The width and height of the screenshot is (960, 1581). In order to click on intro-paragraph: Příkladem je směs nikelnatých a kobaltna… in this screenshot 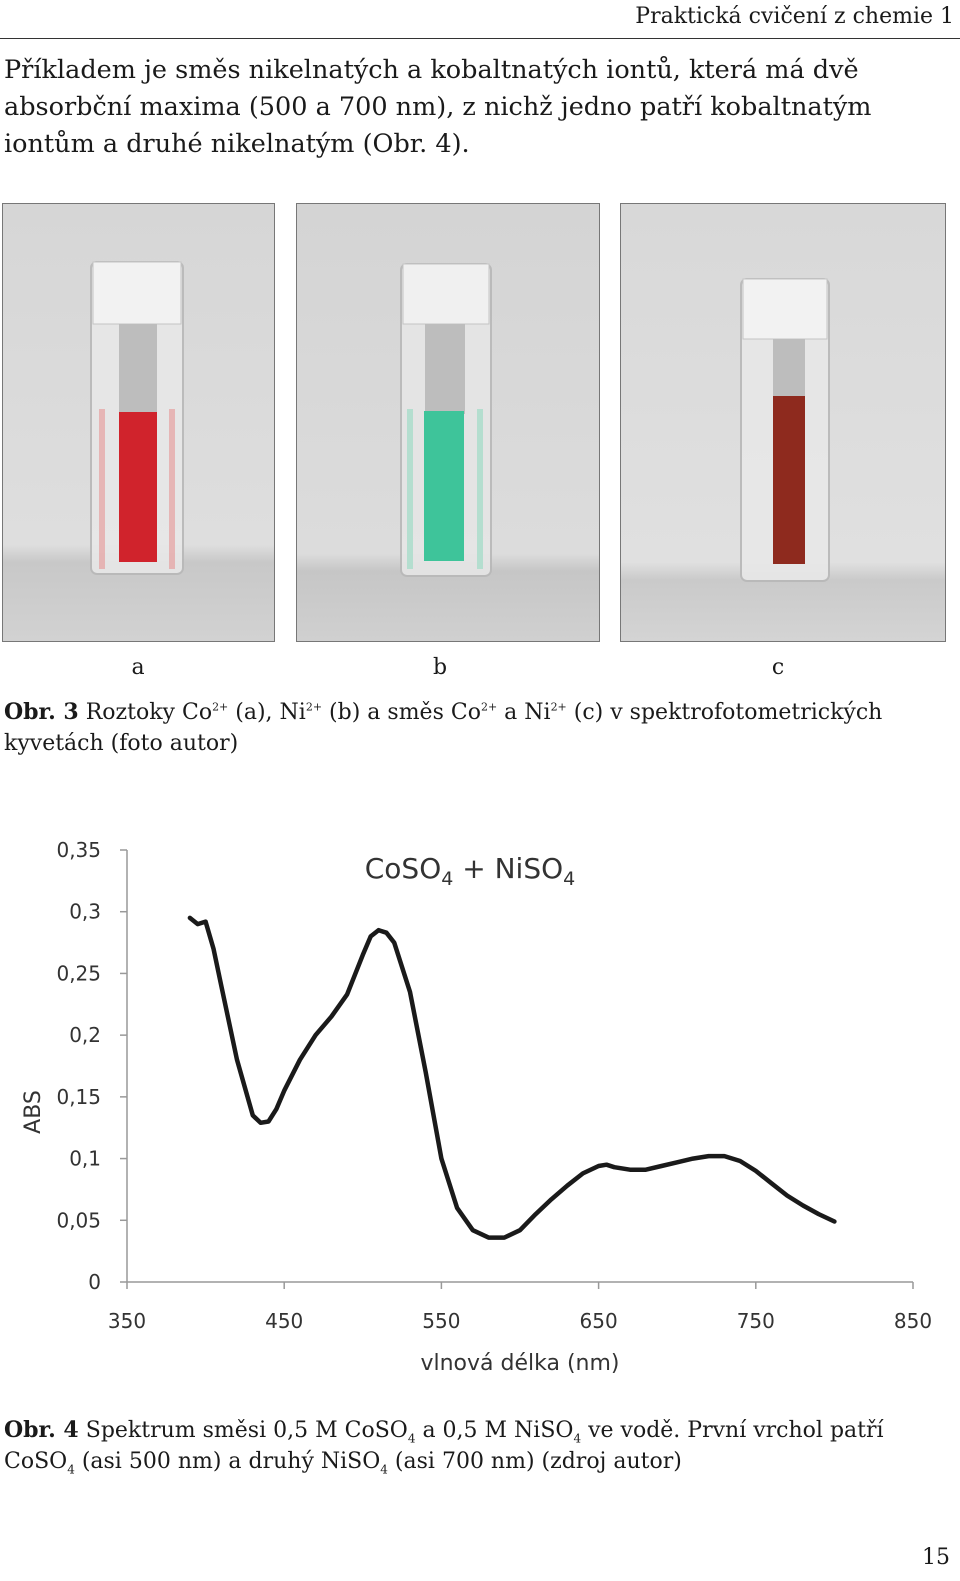, I will do `click(438, 107)`.